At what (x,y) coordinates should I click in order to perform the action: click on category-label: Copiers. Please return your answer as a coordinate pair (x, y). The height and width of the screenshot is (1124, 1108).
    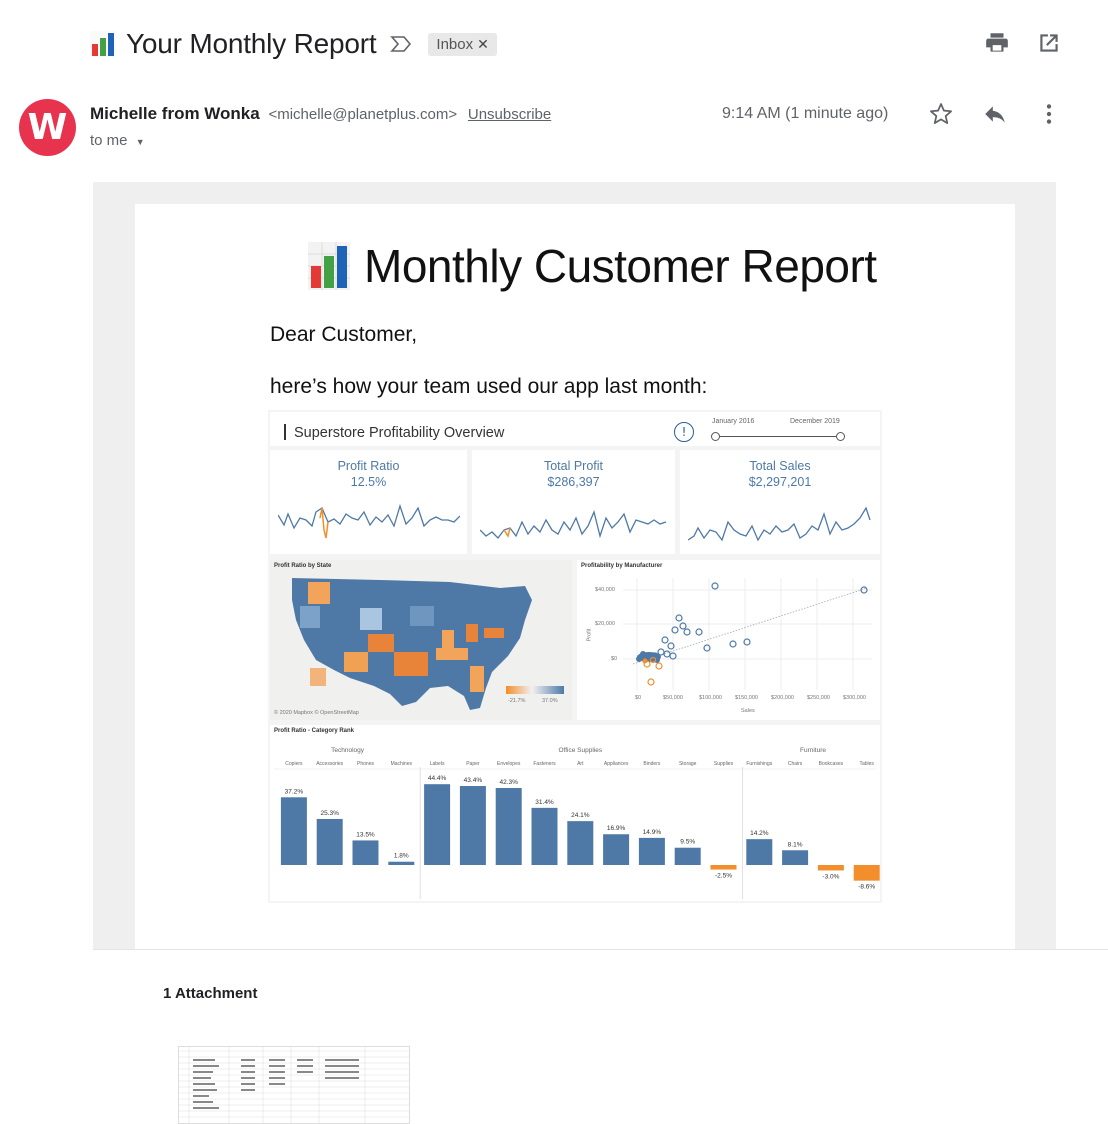
    Looking at the image, I should click on (294, 764).